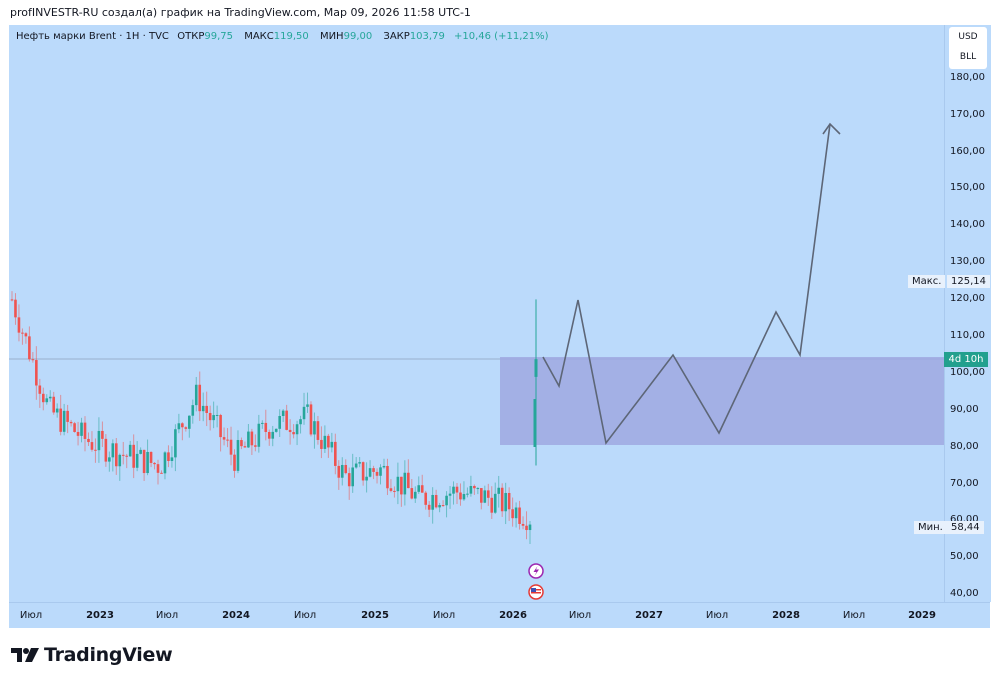  Describe the element at coordinates (649, 615) in the screenshot. I see `time-tick: 2027` at that location.